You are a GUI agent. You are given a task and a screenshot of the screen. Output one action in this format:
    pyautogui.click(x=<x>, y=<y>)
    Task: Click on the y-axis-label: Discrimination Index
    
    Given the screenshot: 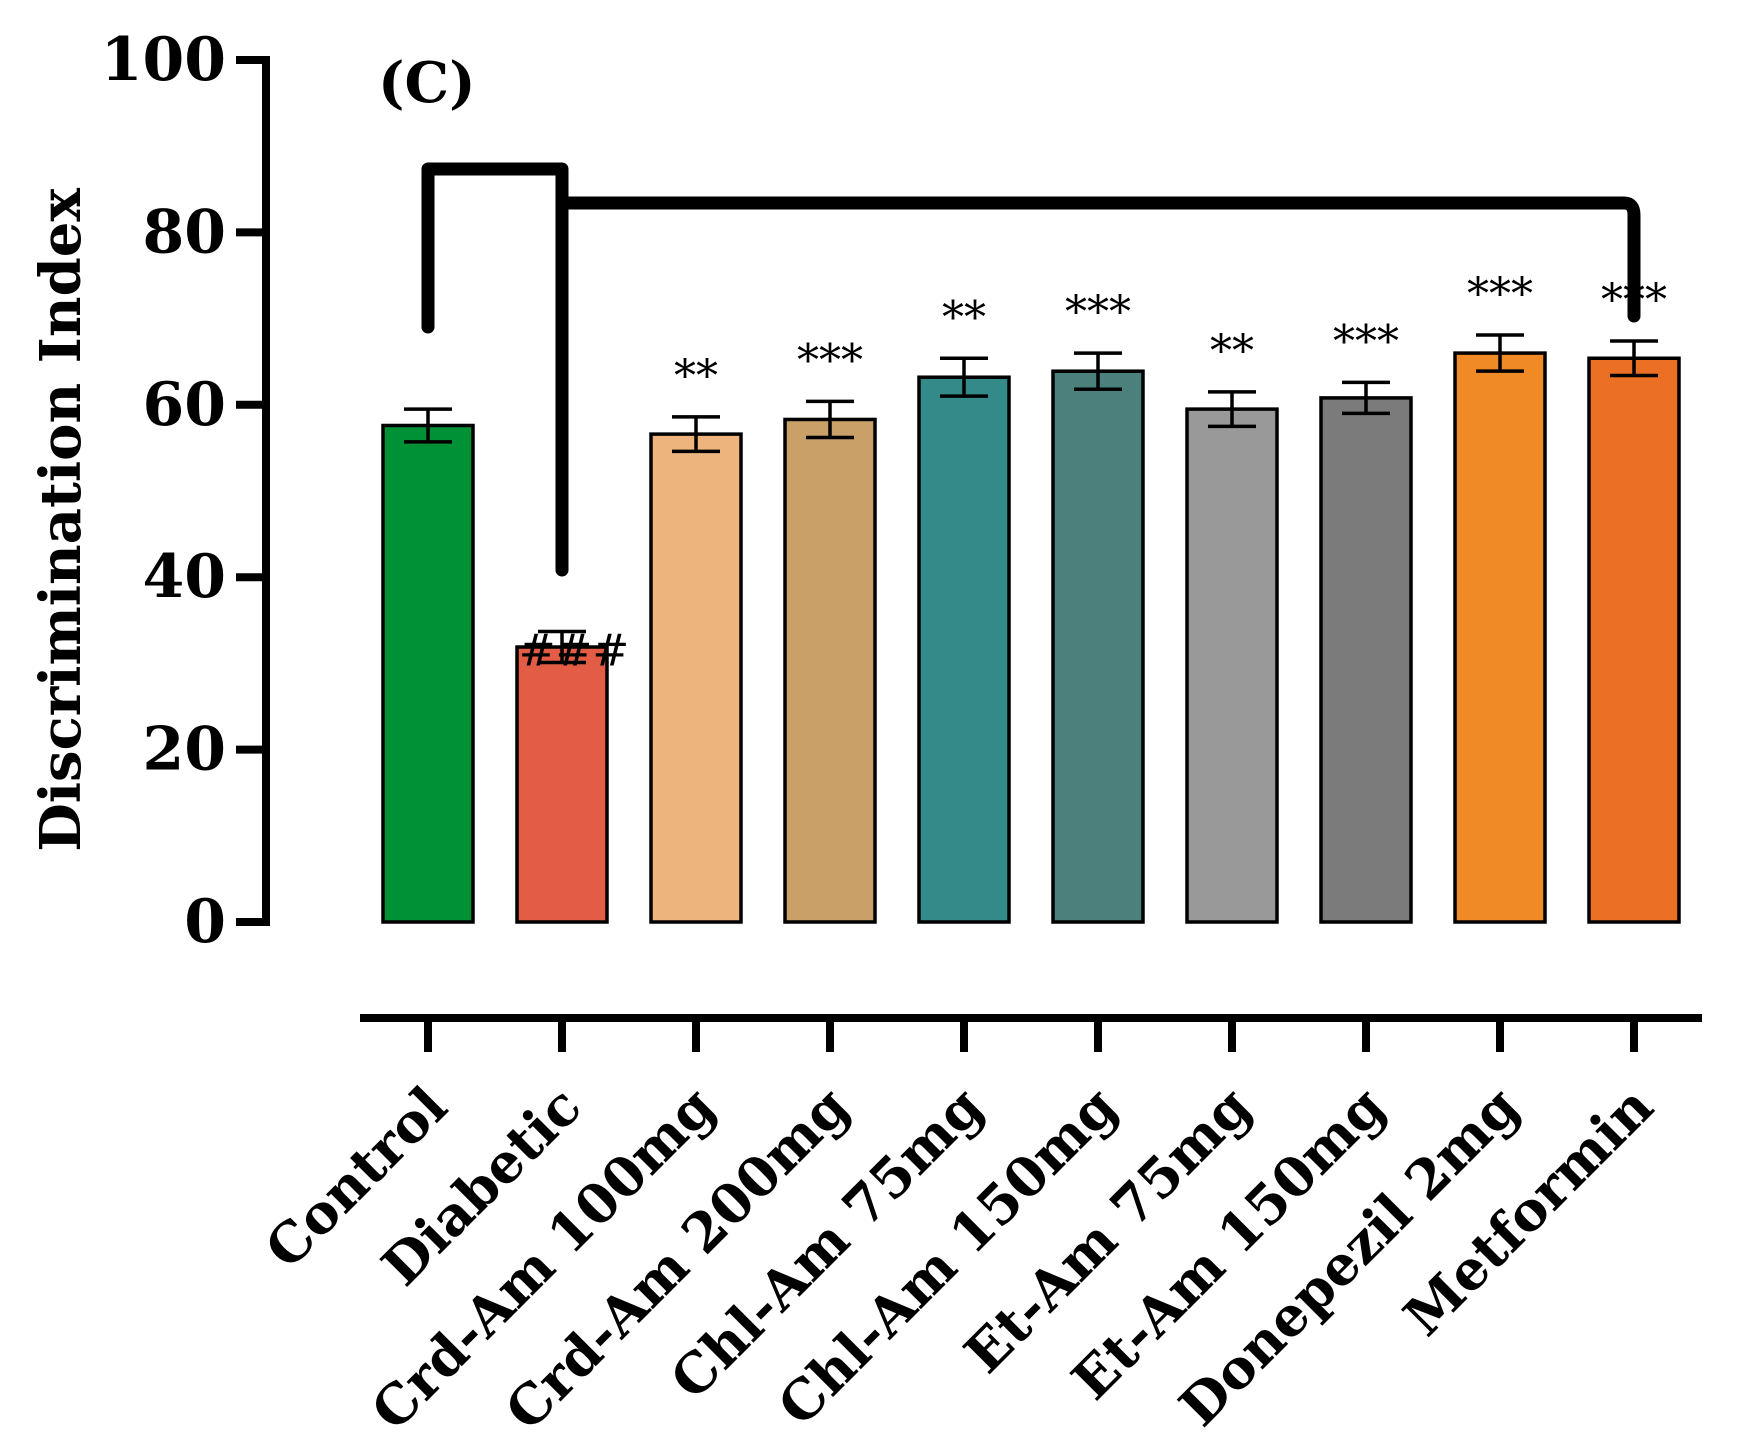 What is the action you would take?
    pyautogui.click(x=61, y=520)
    